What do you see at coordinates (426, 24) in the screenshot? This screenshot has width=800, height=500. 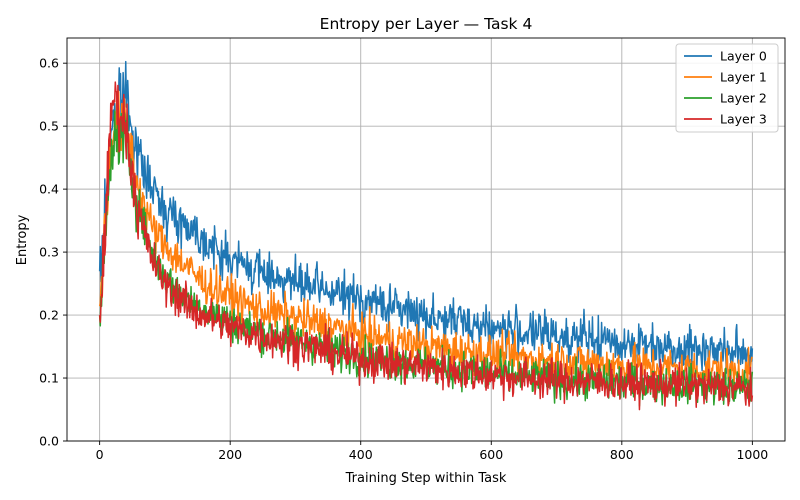 I see `chart-title: Entropy per Layer — Task 4` at bounding box center [426, 24].